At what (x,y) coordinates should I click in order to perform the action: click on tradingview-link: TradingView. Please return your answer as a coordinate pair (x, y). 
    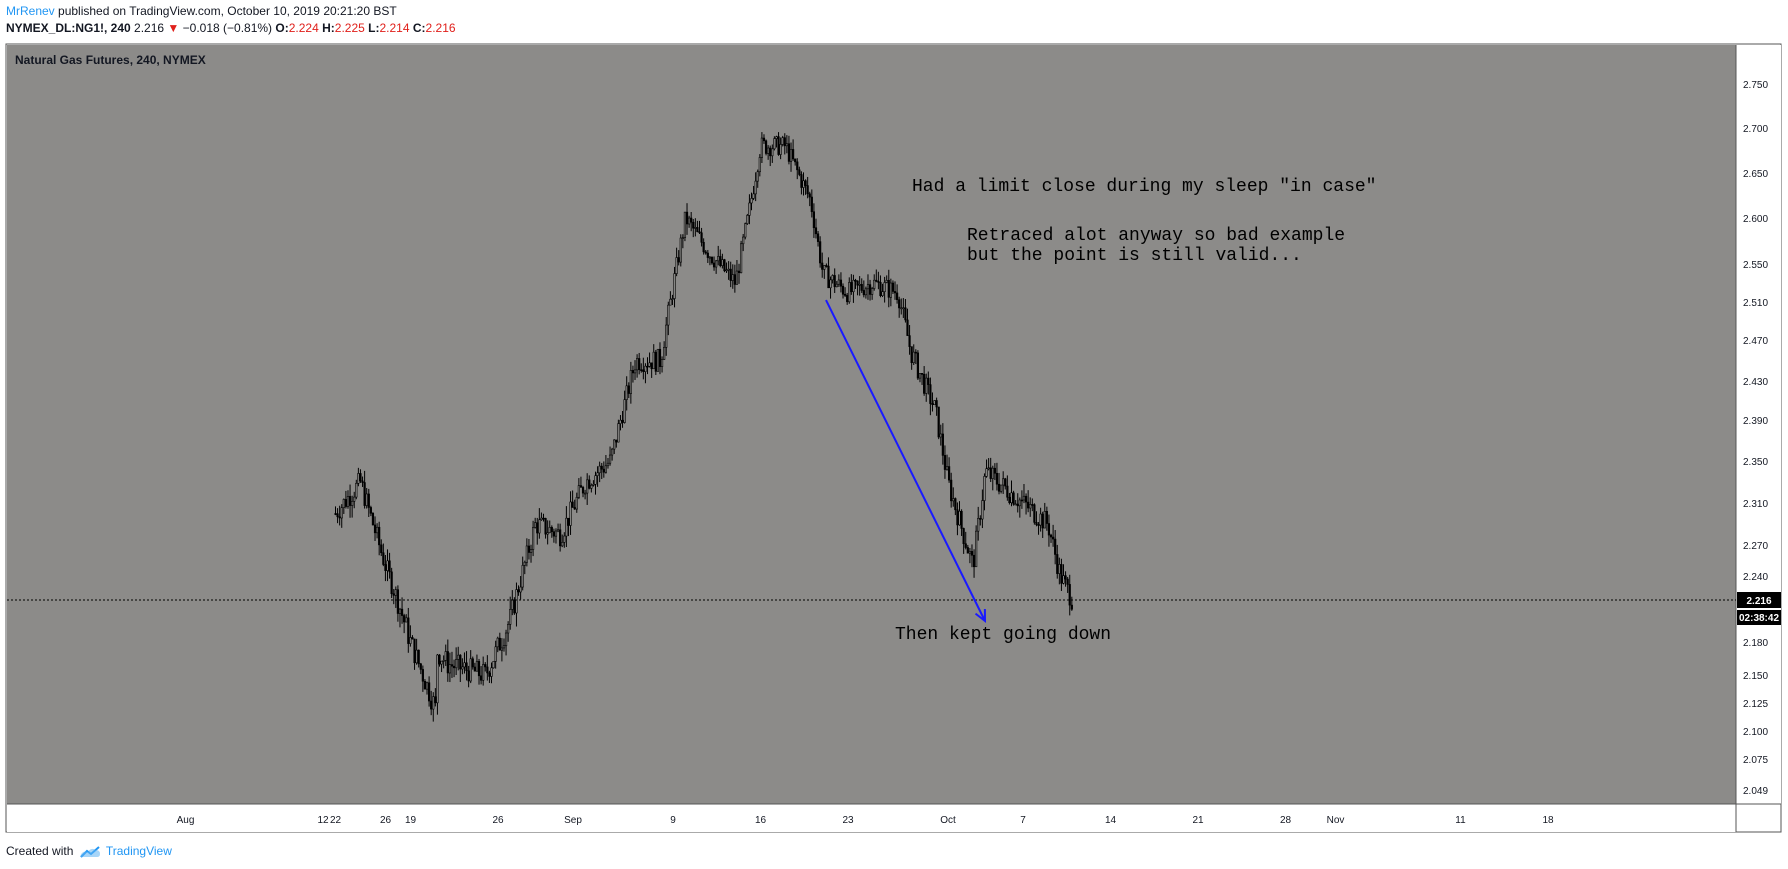
    Looking at the image, I should click on (138, 851).